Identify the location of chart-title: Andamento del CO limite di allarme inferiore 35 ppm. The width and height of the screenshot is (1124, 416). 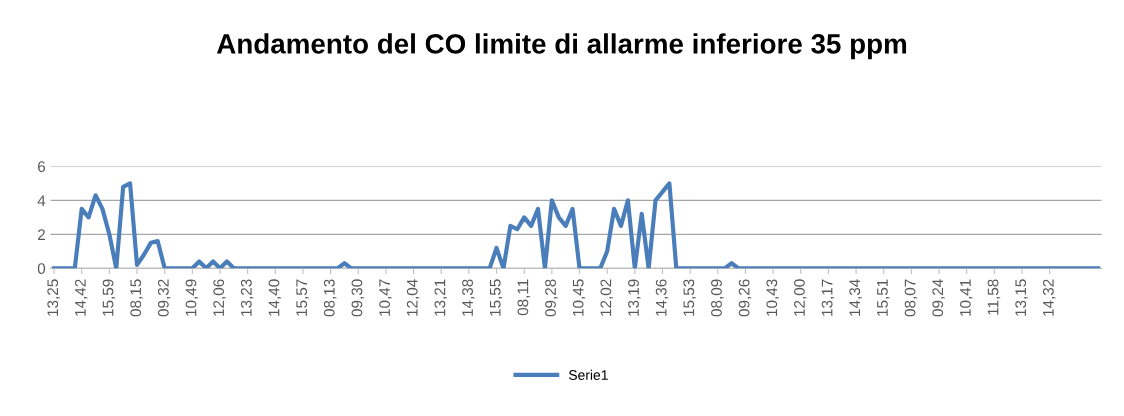
(561, 46).